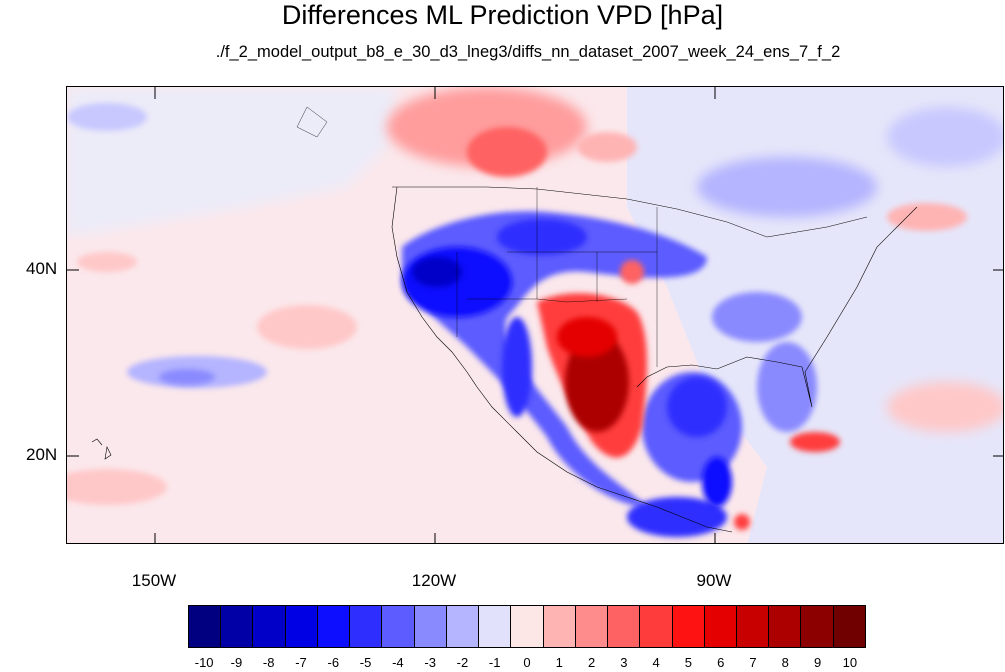 Image resolution: width=1005 pixels, height=672 pixels. Describe the element at coordinates (365, 662) in the screenshot. I see `colorbar-label: -5` at that location.